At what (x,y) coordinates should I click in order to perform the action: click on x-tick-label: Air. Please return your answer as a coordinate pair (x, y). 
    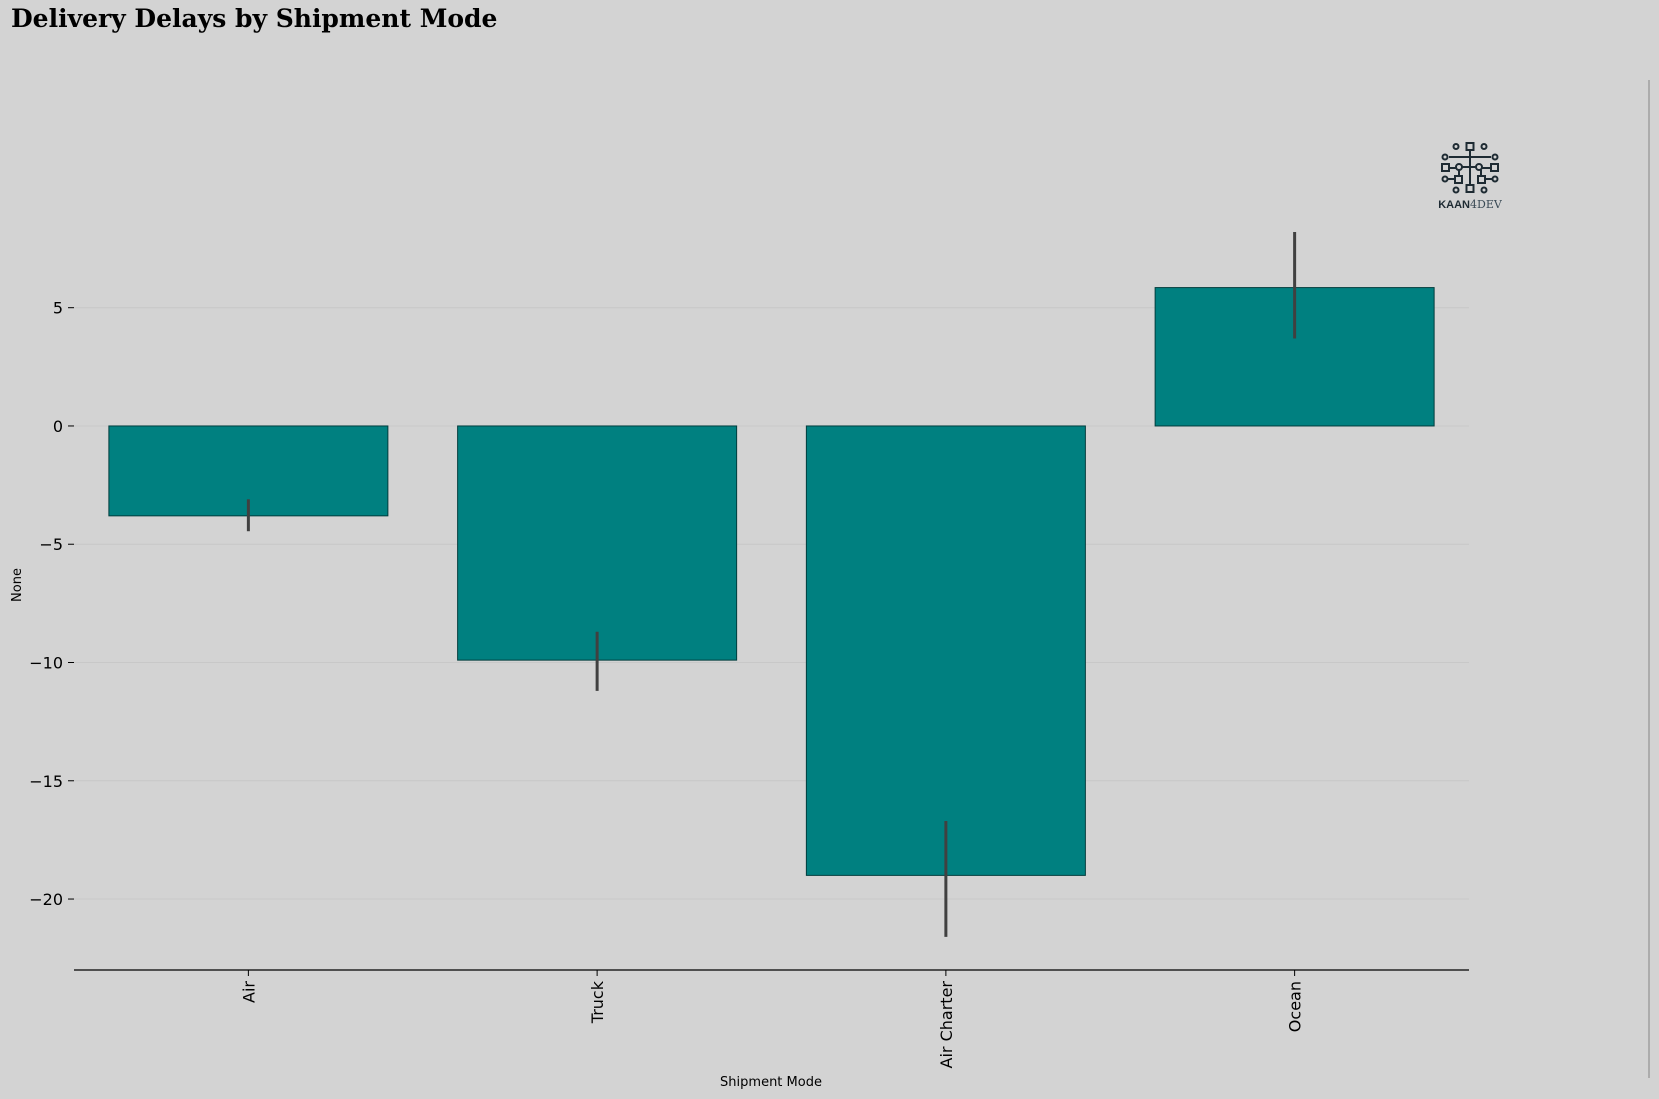
    Looking at the image, I should click on (248, 992).